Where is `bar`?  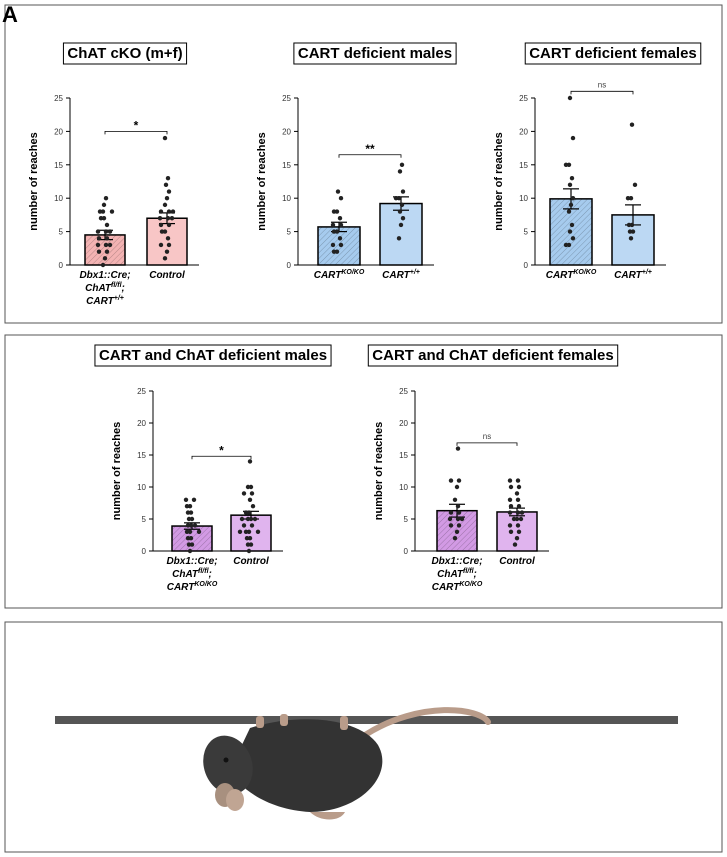
bar is located at coordinates (401, 234).